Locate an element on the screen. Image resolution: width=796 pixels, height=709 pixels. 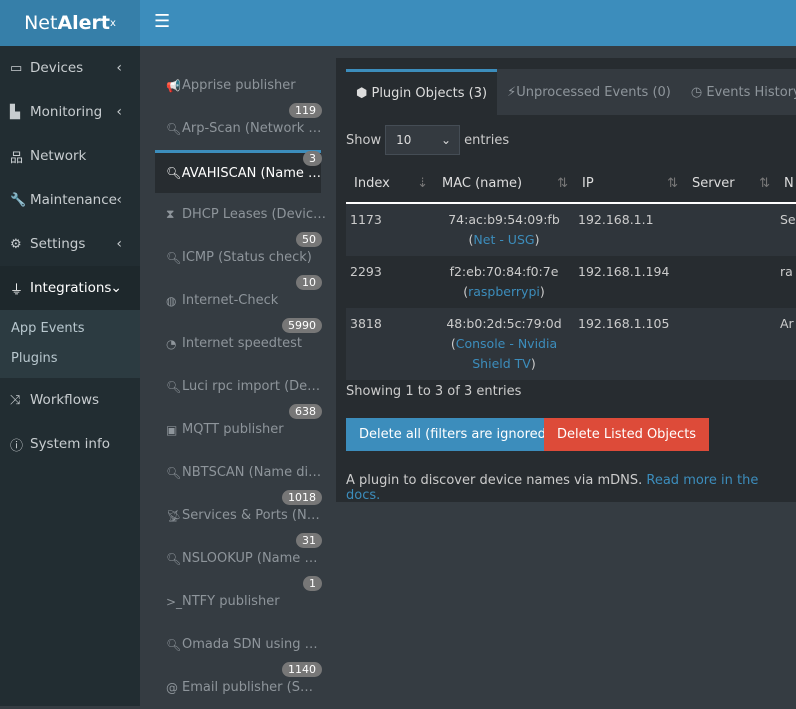
integrations-submenu: App Events Plugins is located at coordinates (70, 344).